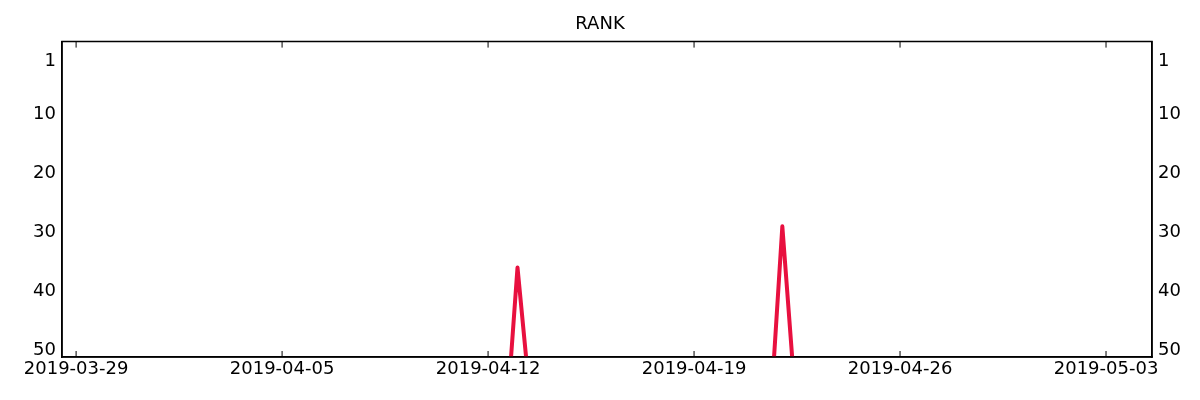  Describe the element at coordinates (900, 368) in the screenshot. I see `x-tick-label: 2019-04-26` at that location.